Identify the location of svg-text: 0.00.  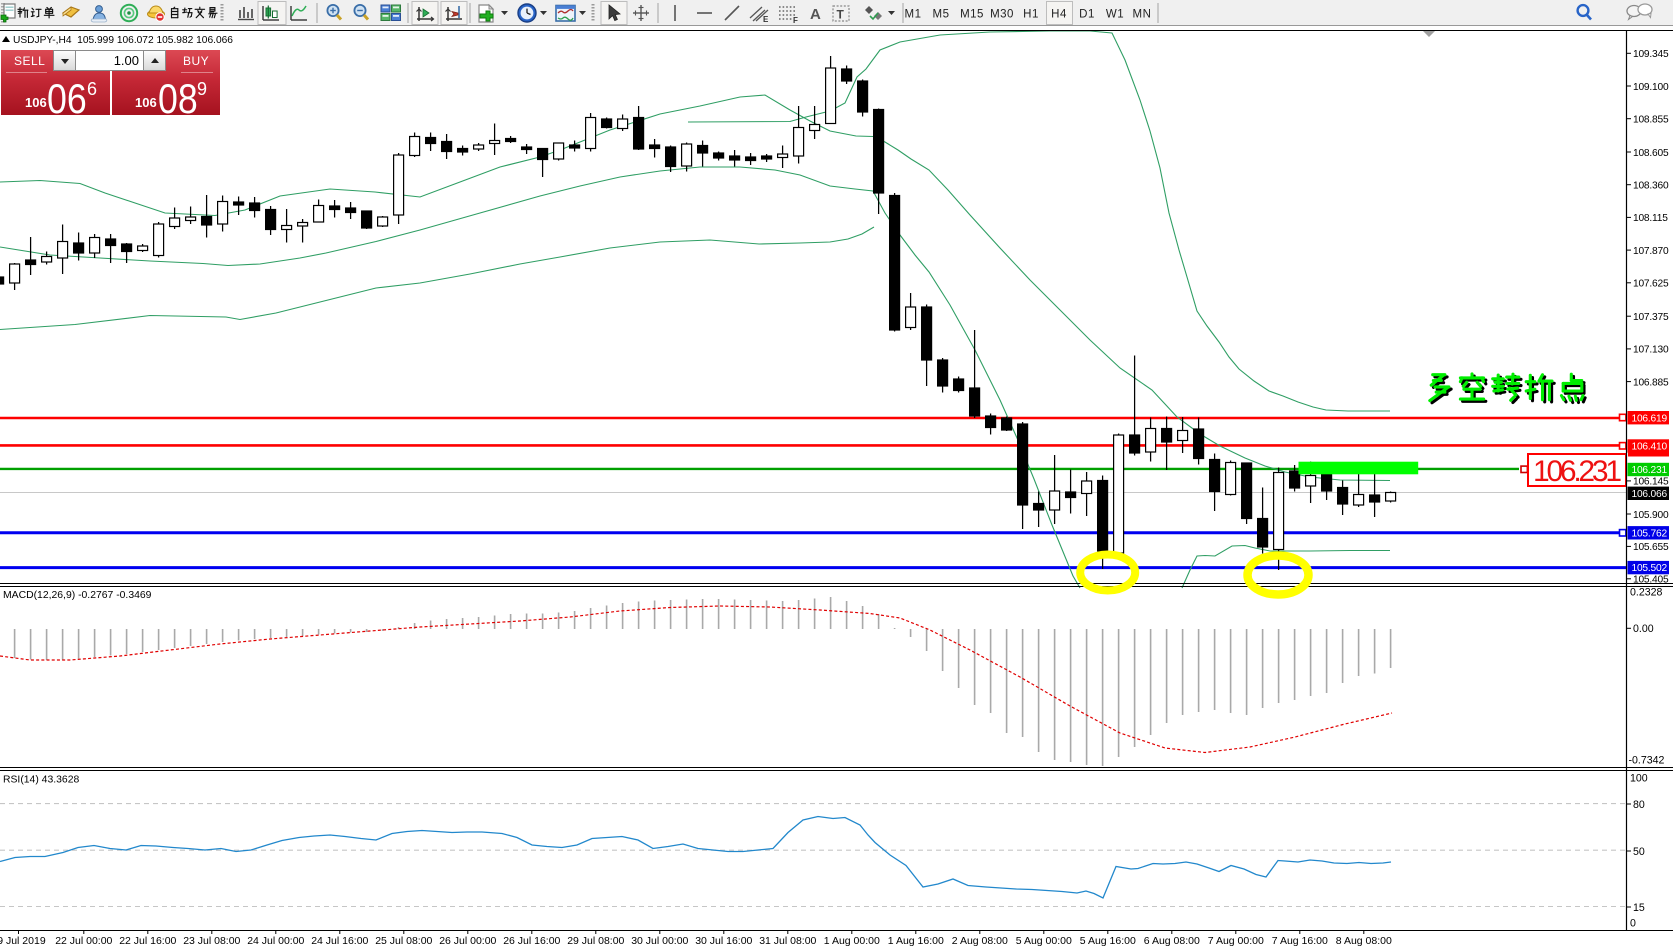
(1643, 629).